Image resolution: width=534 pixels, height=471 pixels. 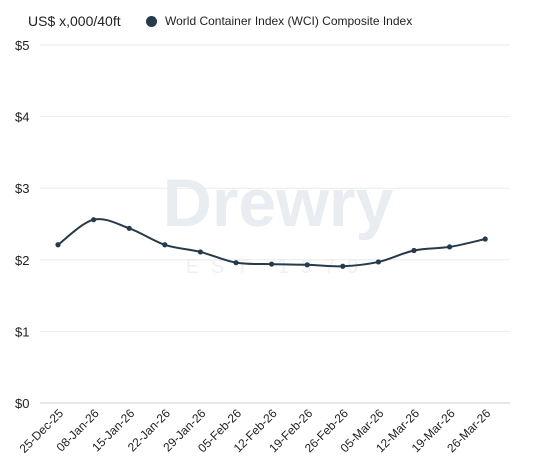 What do you see at coordinates (78, 430) in the screenshot?
I see `x-tick-label: 08-Jan-26` at bounding box center [78, 430].